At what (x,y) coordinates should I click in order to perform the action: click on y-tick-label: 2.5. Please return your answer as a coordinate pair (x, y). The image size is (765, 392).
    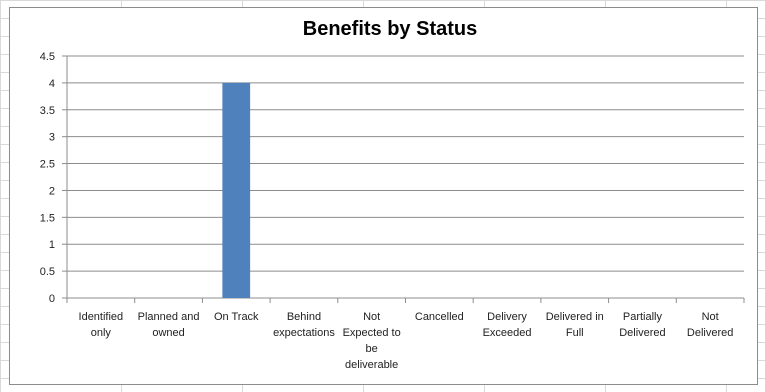
    Looking at the image, I should click on (47, 165).